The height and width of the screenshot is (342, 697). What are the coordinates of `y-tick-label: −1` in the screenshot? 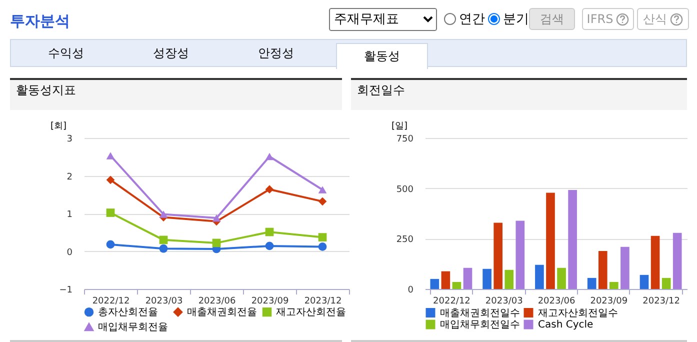 It's located at (65, 291).